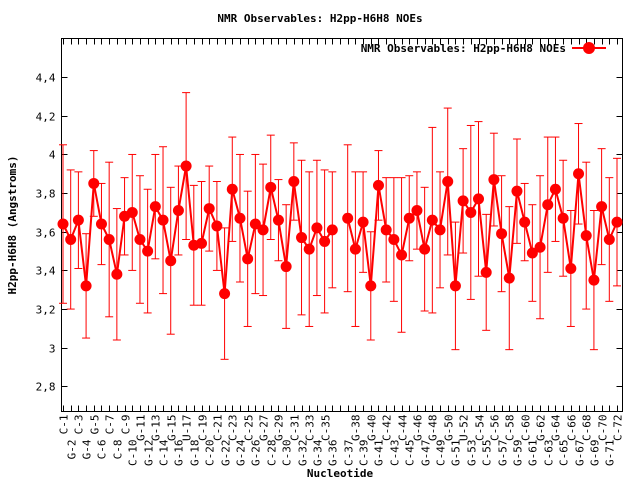 This screenshot has height=480, width=640. What do you see at coordinates (441, 453) in the screenshot?
I see `x-tick-label: C-49` at bounding box center [441, 453].